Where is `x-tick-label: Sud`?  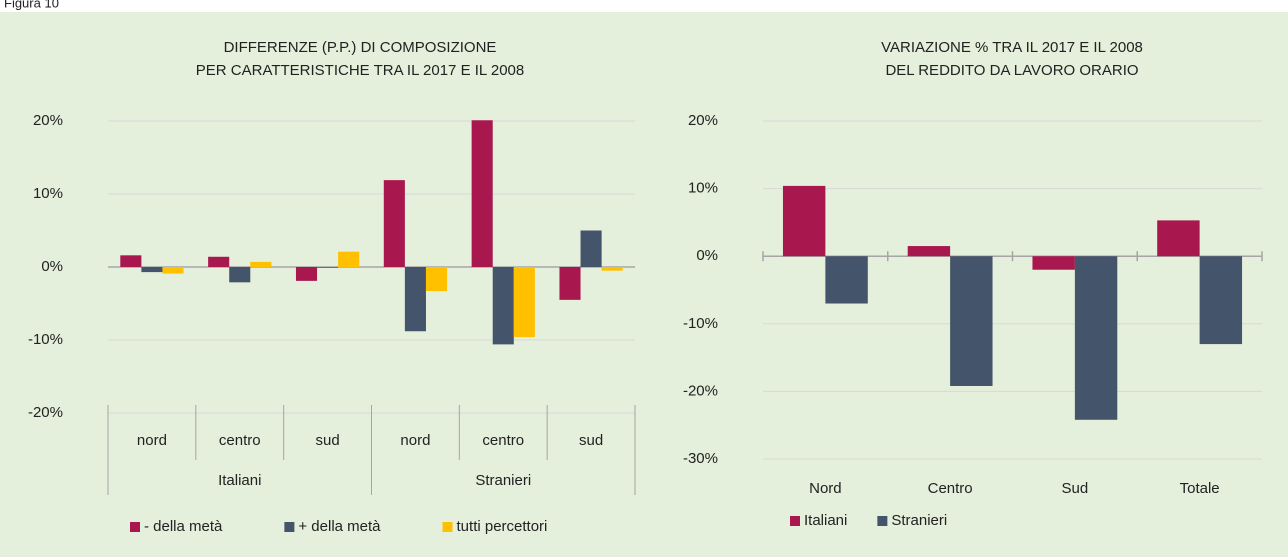 x-tick-label: Sud is located at coordinates (1075, 488).